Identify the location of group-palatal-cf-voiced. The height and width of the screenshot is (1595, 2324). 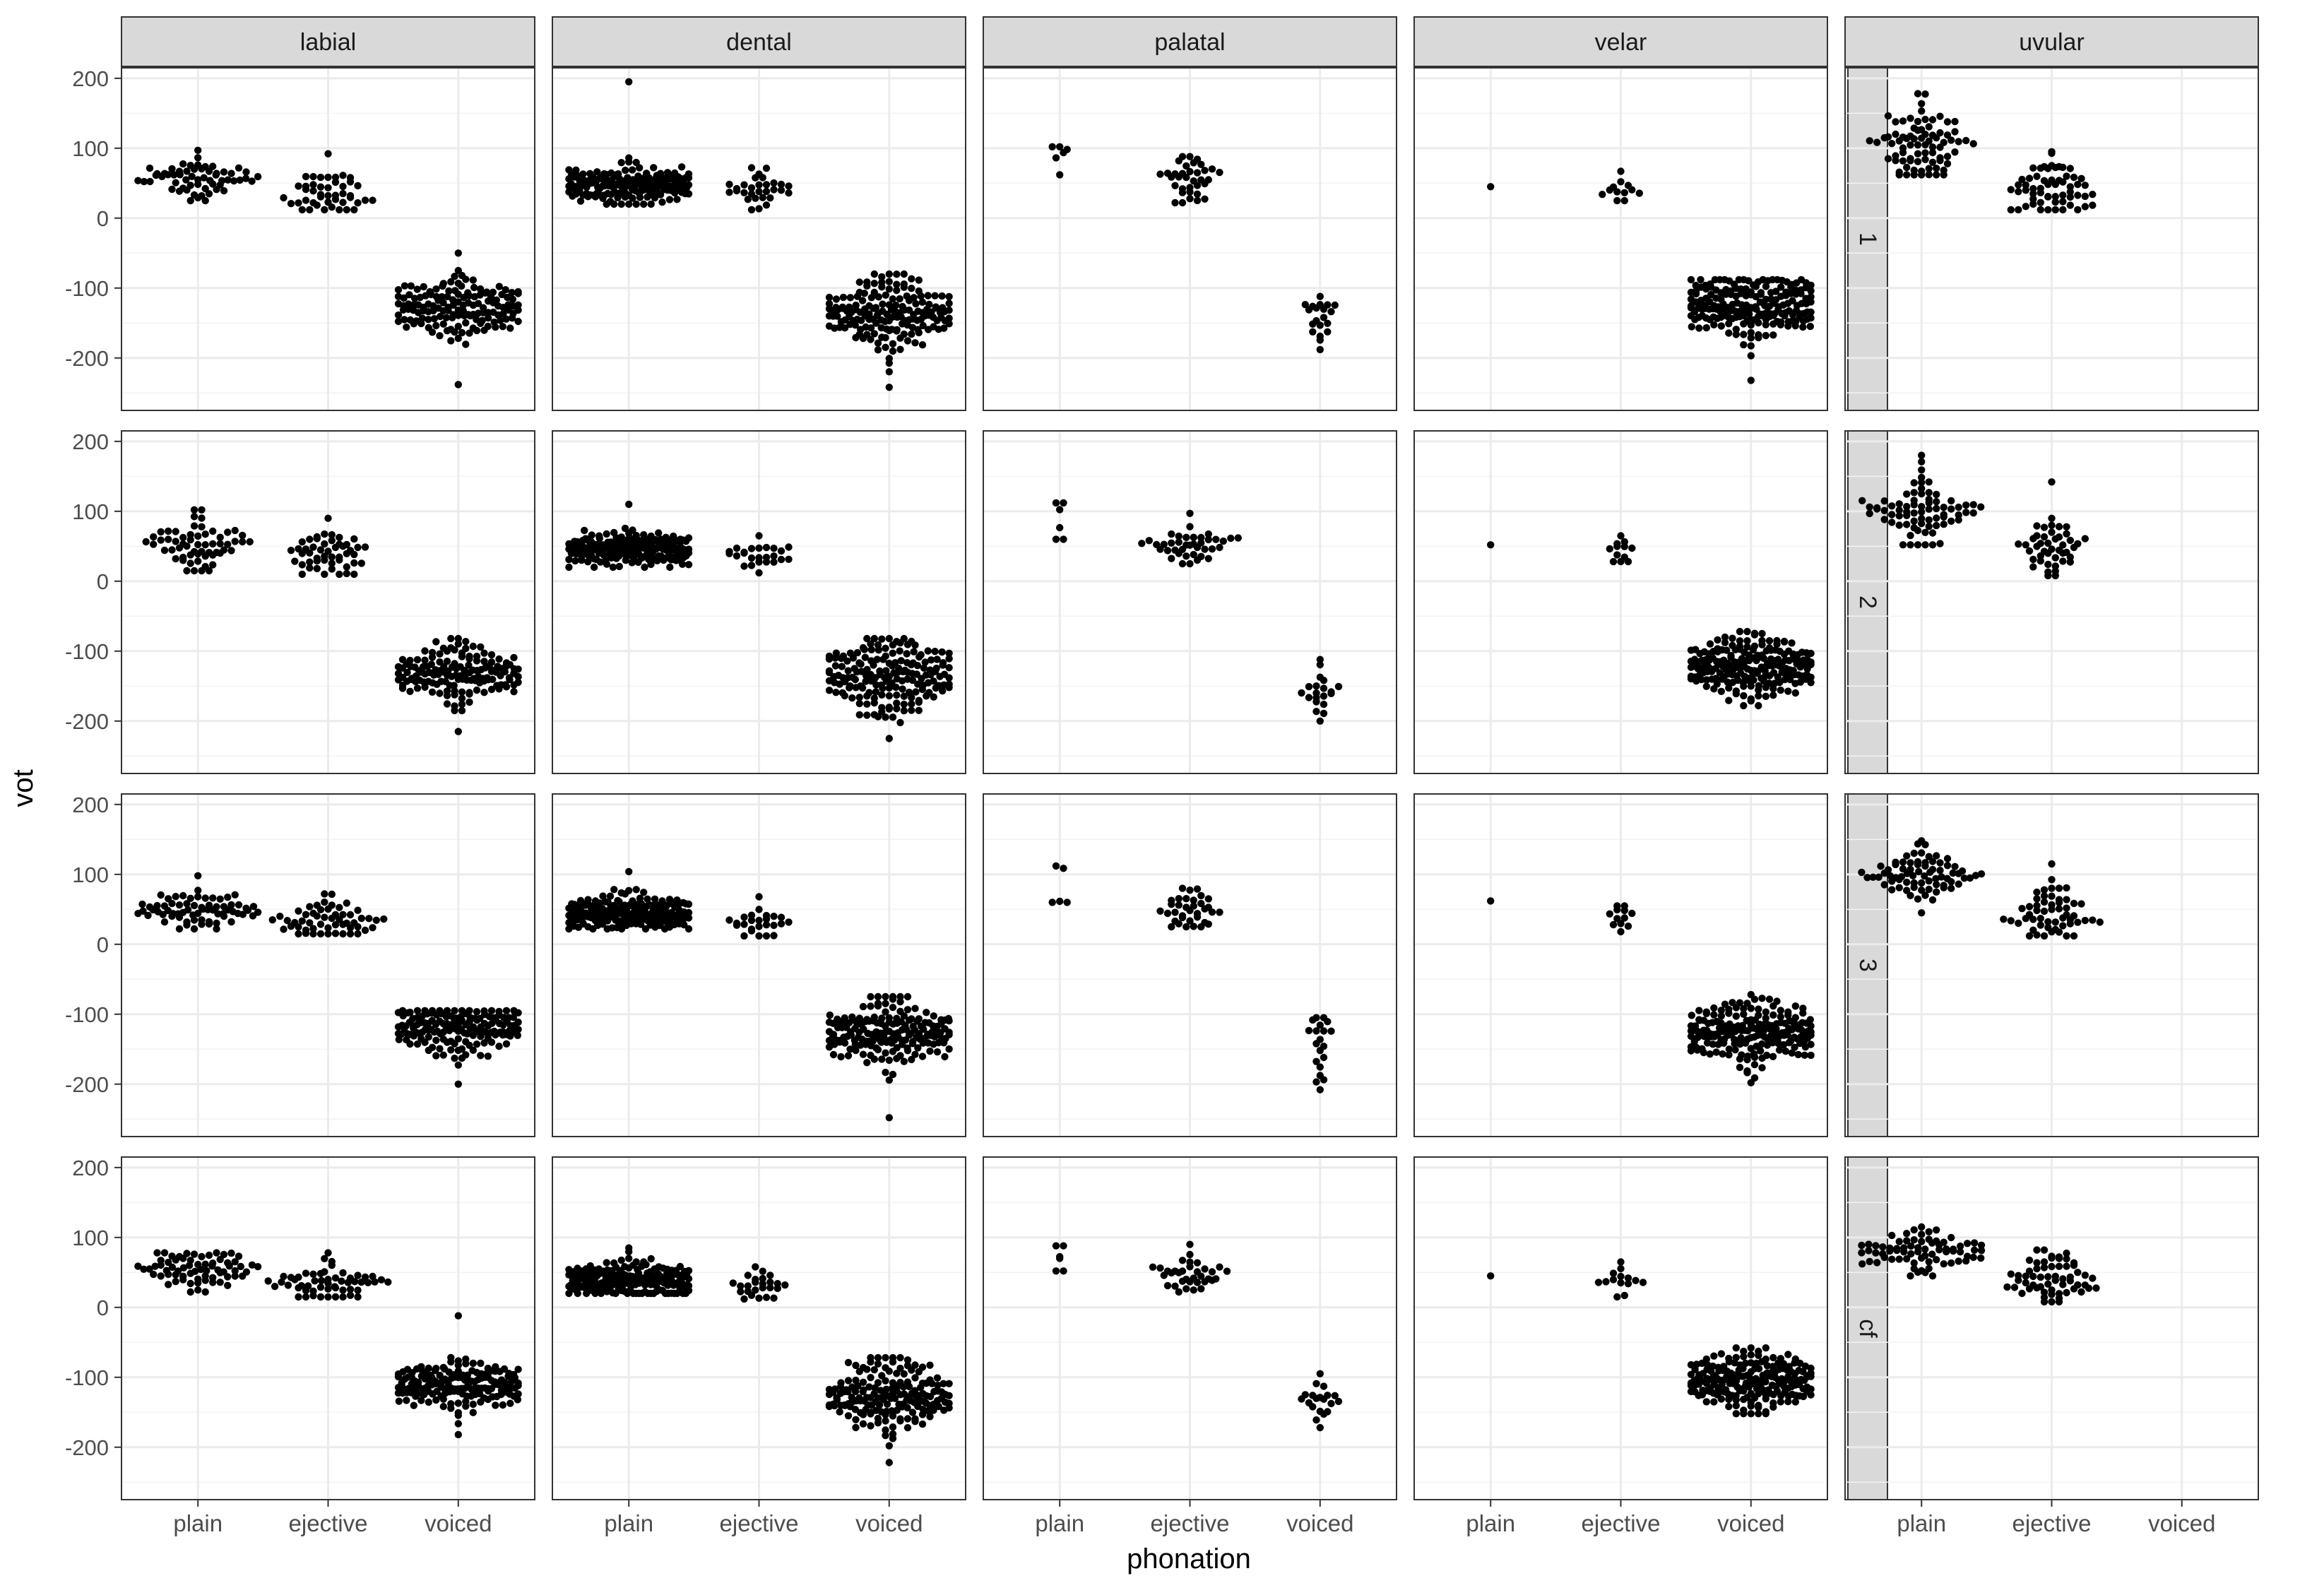
(1320, 1401).